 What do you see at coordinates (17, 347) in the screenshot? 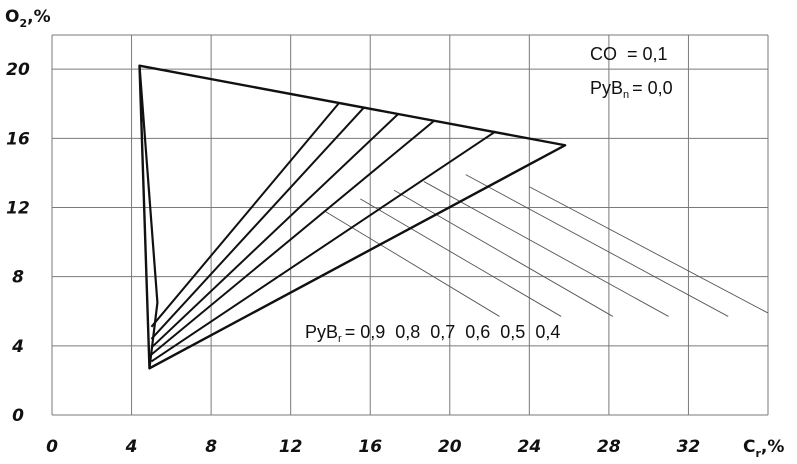
I see `y-tick-label: 4` at bounding box center [17, 347].